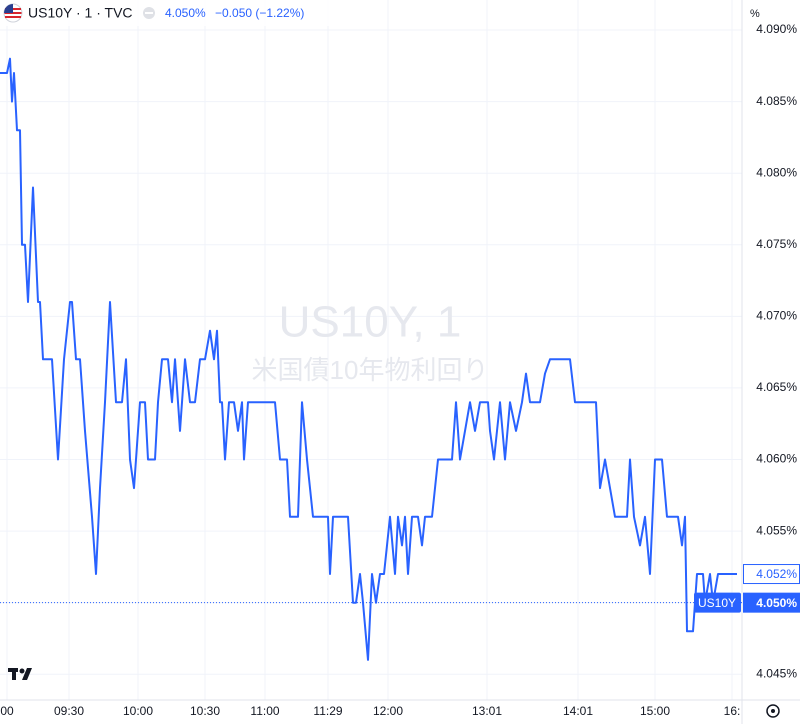  What do you see at coordinates (370, 370) in the screenshot?
I see `watermark-subtitle: 米国債10年物利回り` at bounding box center [370, 370].